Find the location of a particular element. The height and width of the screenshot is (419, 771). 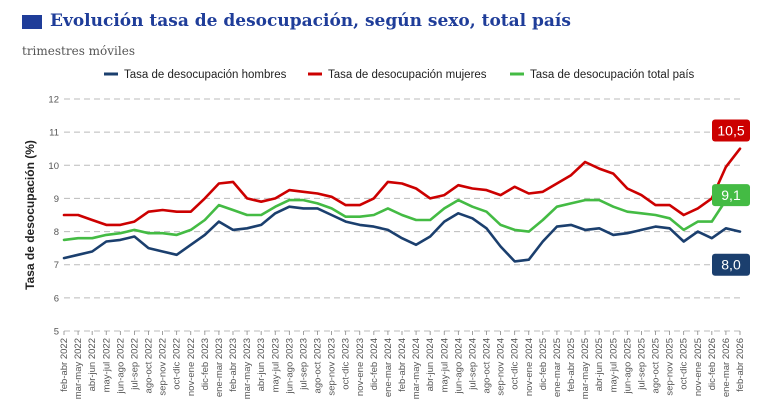

x-tick-label: ago-oct 2024 is located at coordinates (487, 365).